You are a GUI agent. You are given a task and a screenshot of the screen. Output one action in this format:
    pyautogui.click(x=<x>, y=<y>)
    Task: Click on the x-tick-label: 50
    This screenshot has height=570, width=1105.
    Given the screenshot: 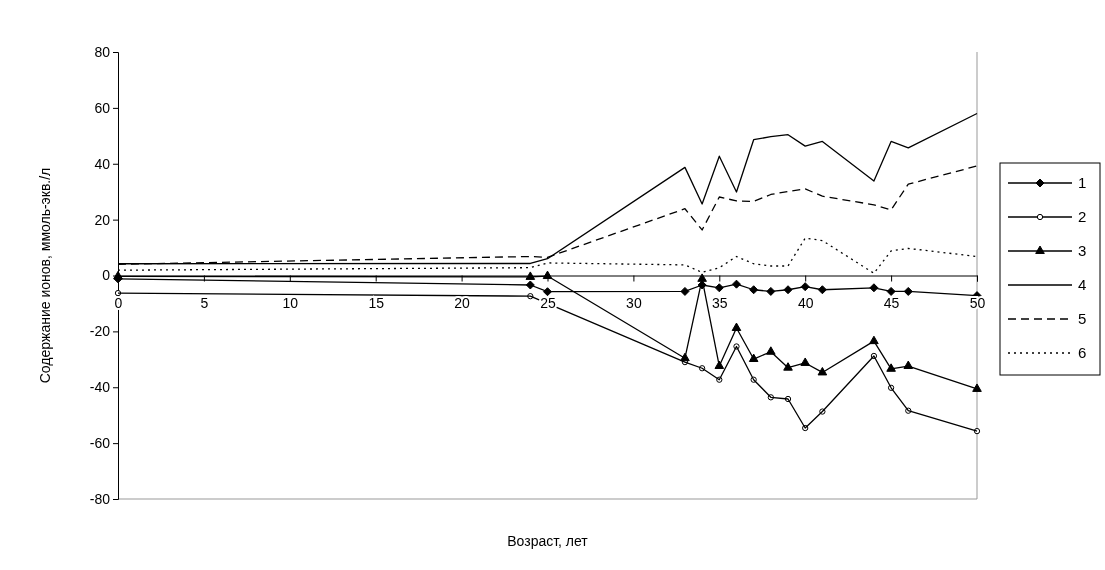 What is the action you would take?
    pyautogui.click(x=977, y=303)
    